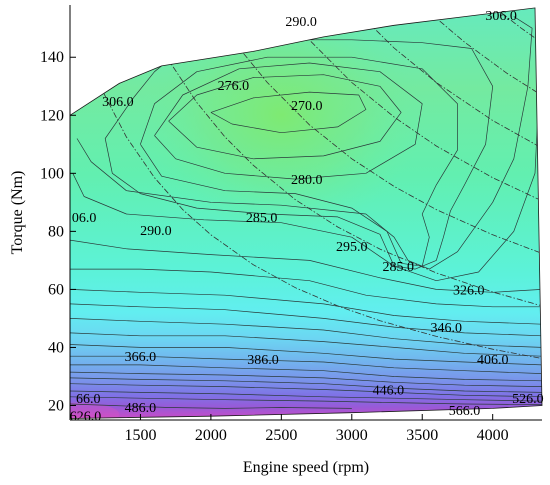  Describe the element at coordinates (88, 399) in the screenshot. I see `contour-label: 66.0` at that location.